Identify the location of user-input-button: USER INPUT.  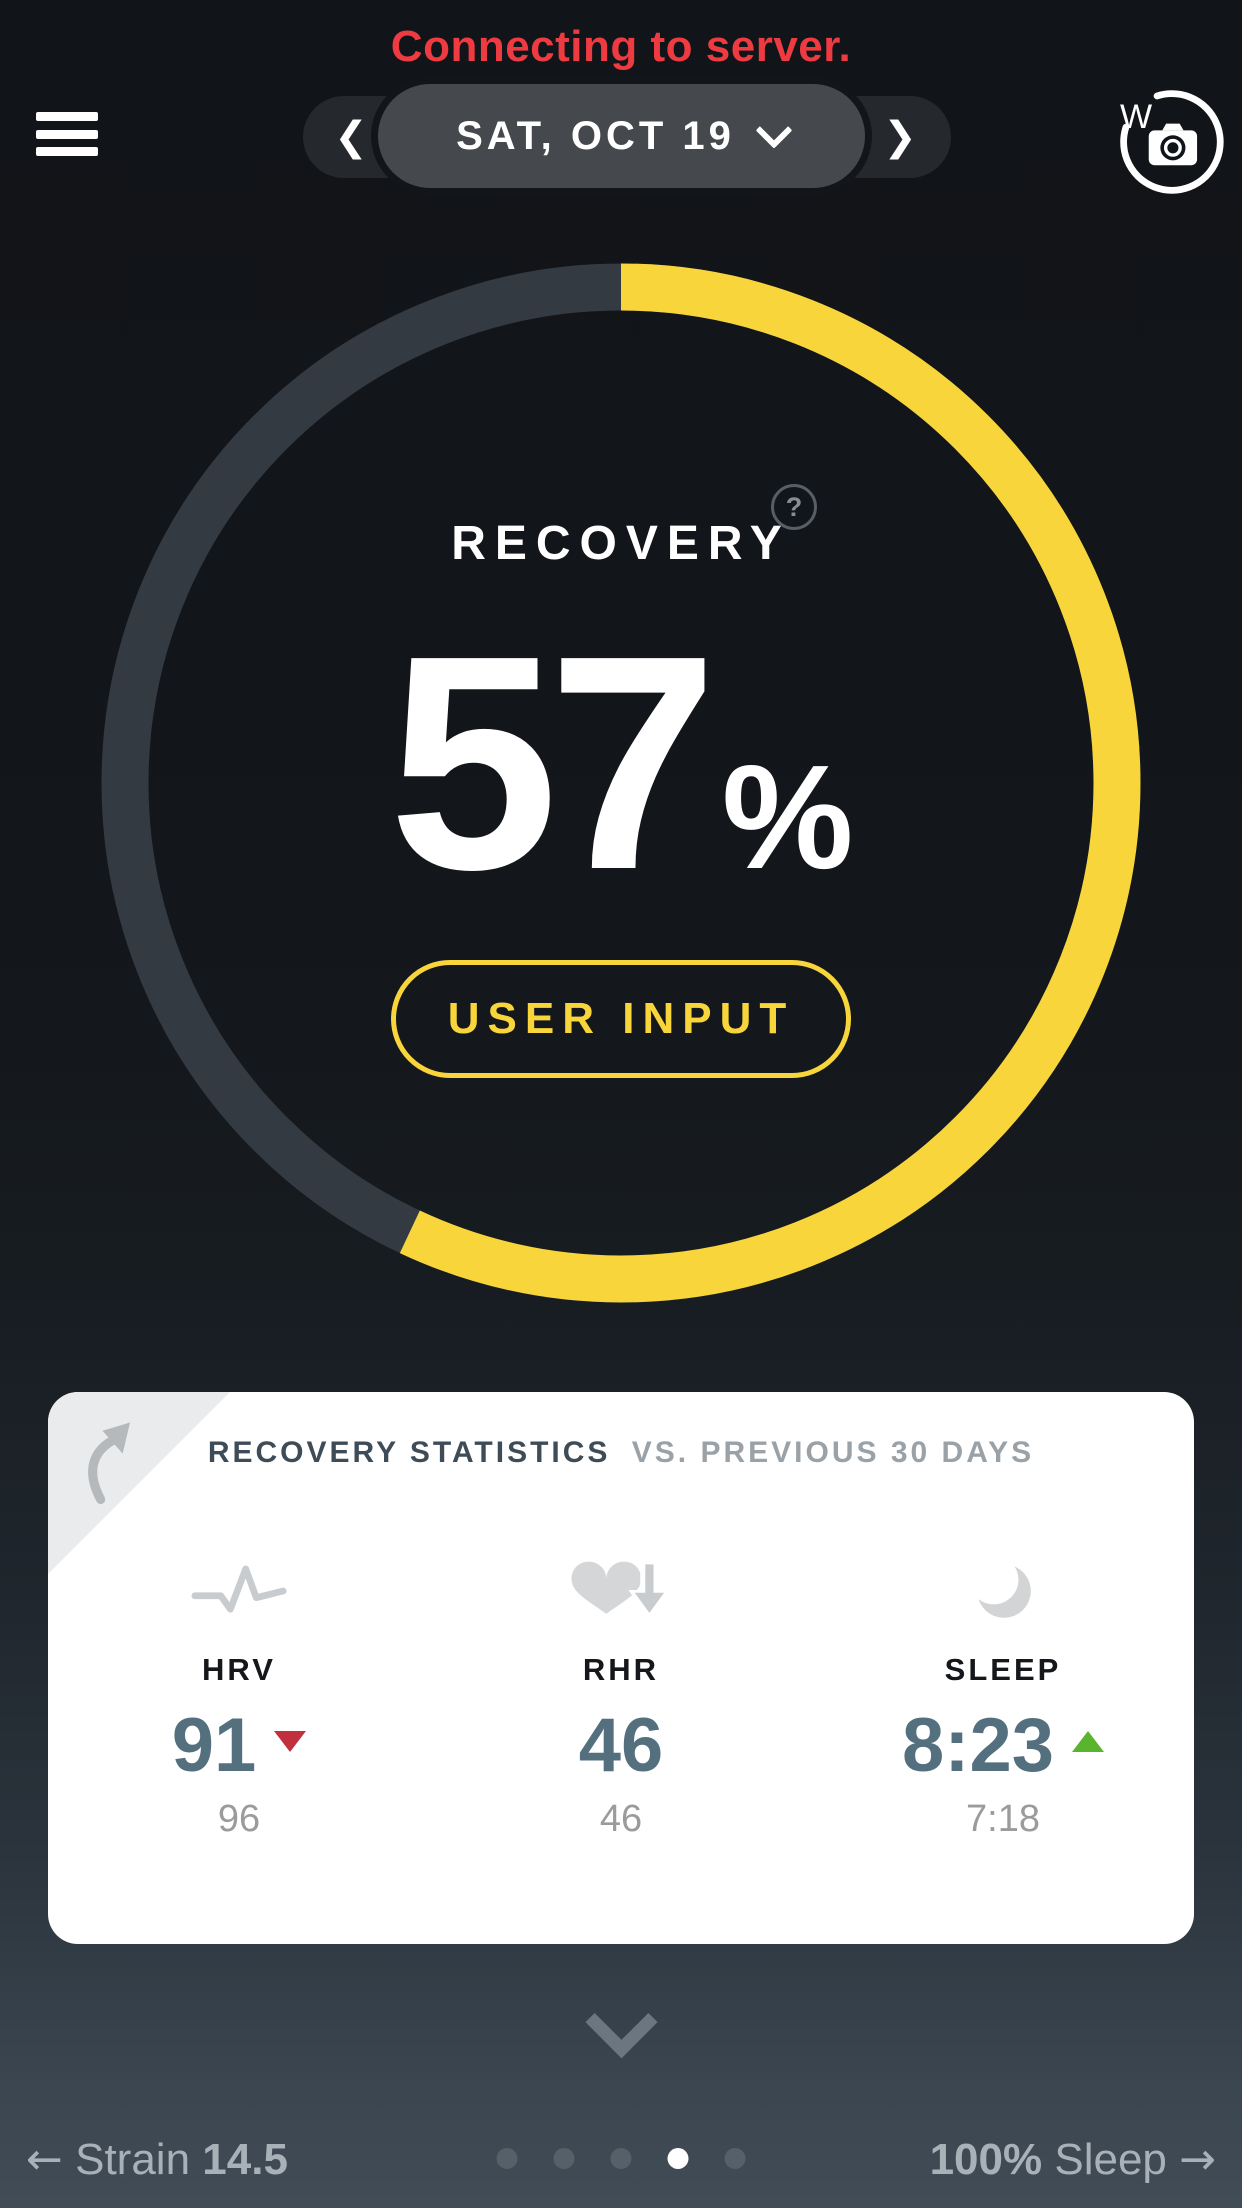
(621, 1019).